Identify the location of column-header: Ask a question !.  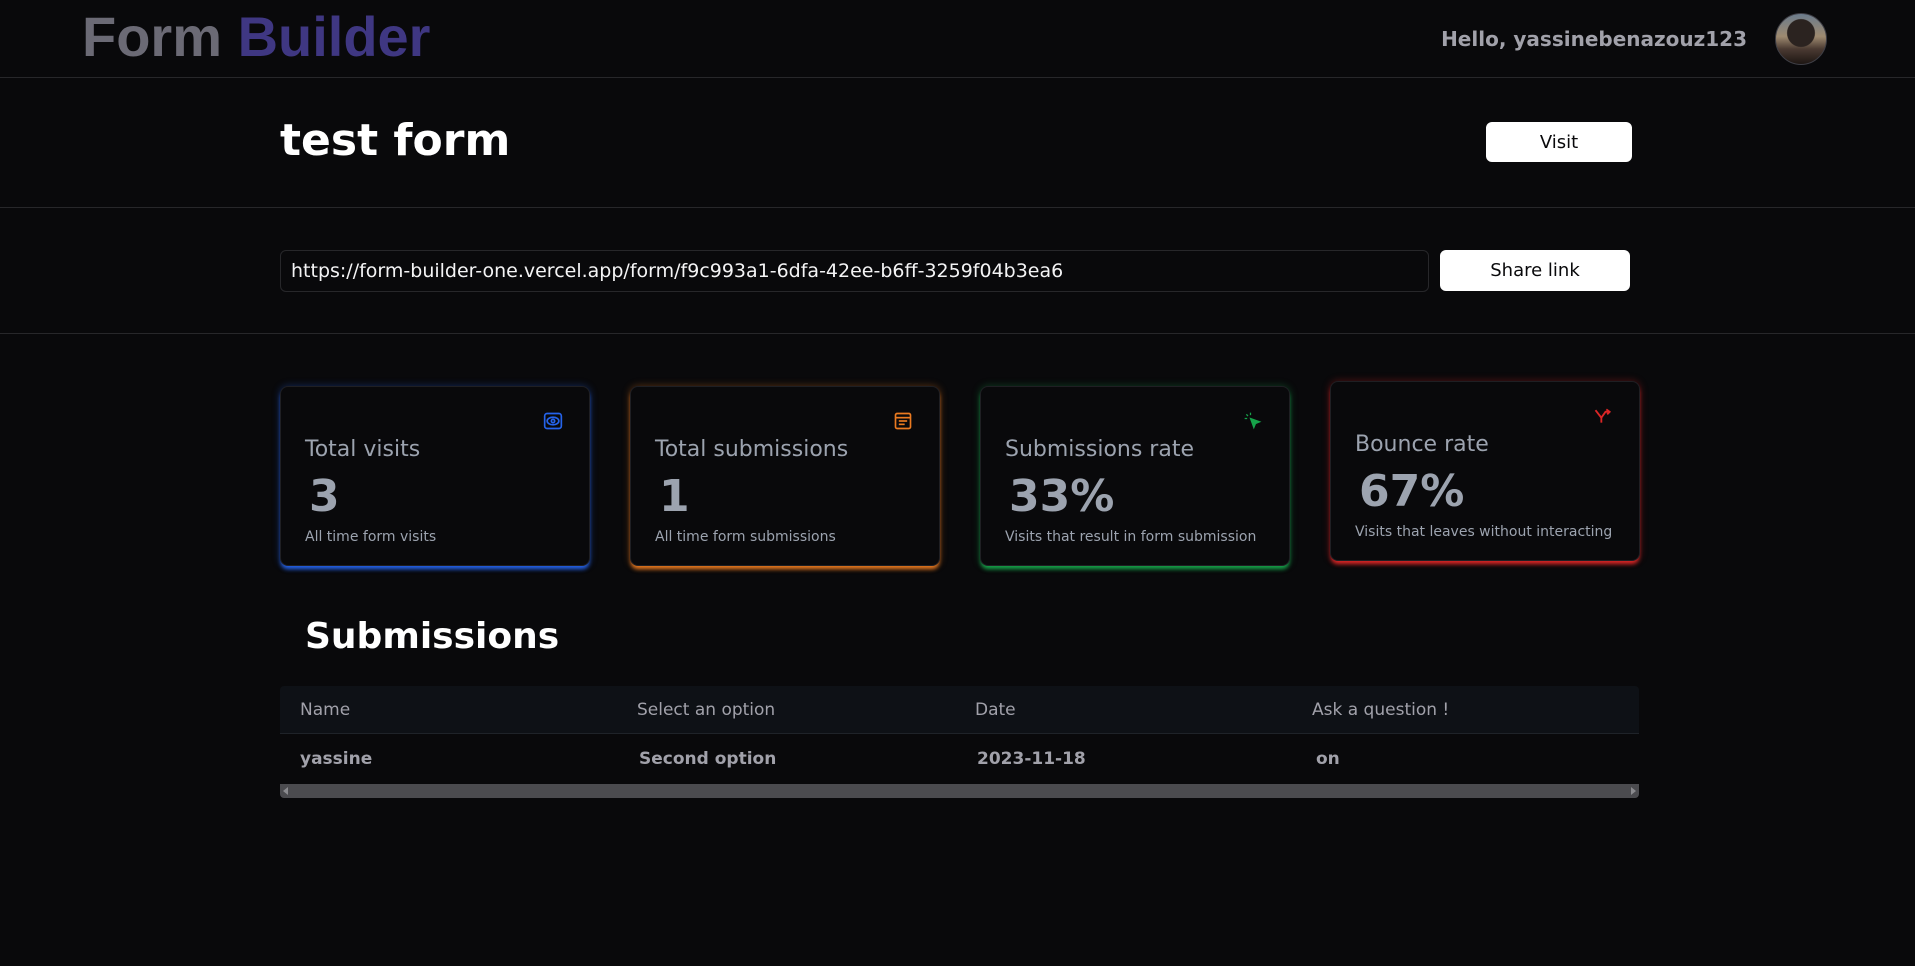
(1381, 710).